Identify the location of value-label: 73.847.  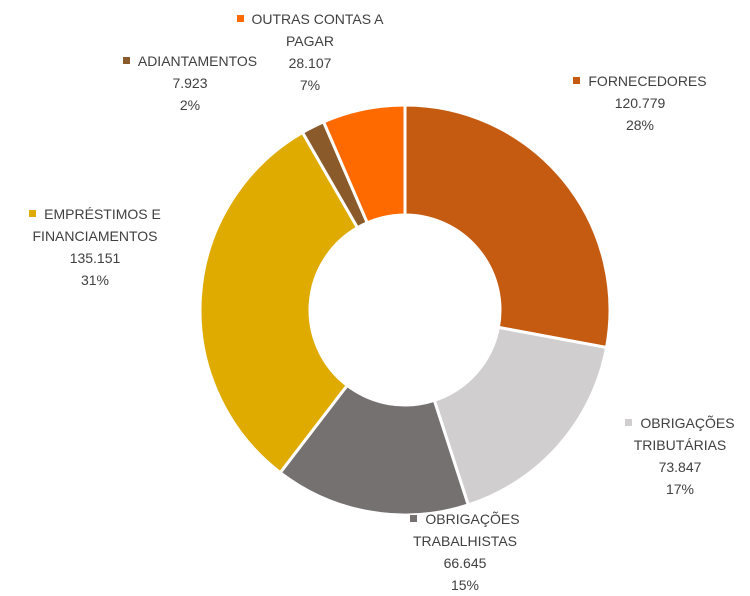
(680, 467).